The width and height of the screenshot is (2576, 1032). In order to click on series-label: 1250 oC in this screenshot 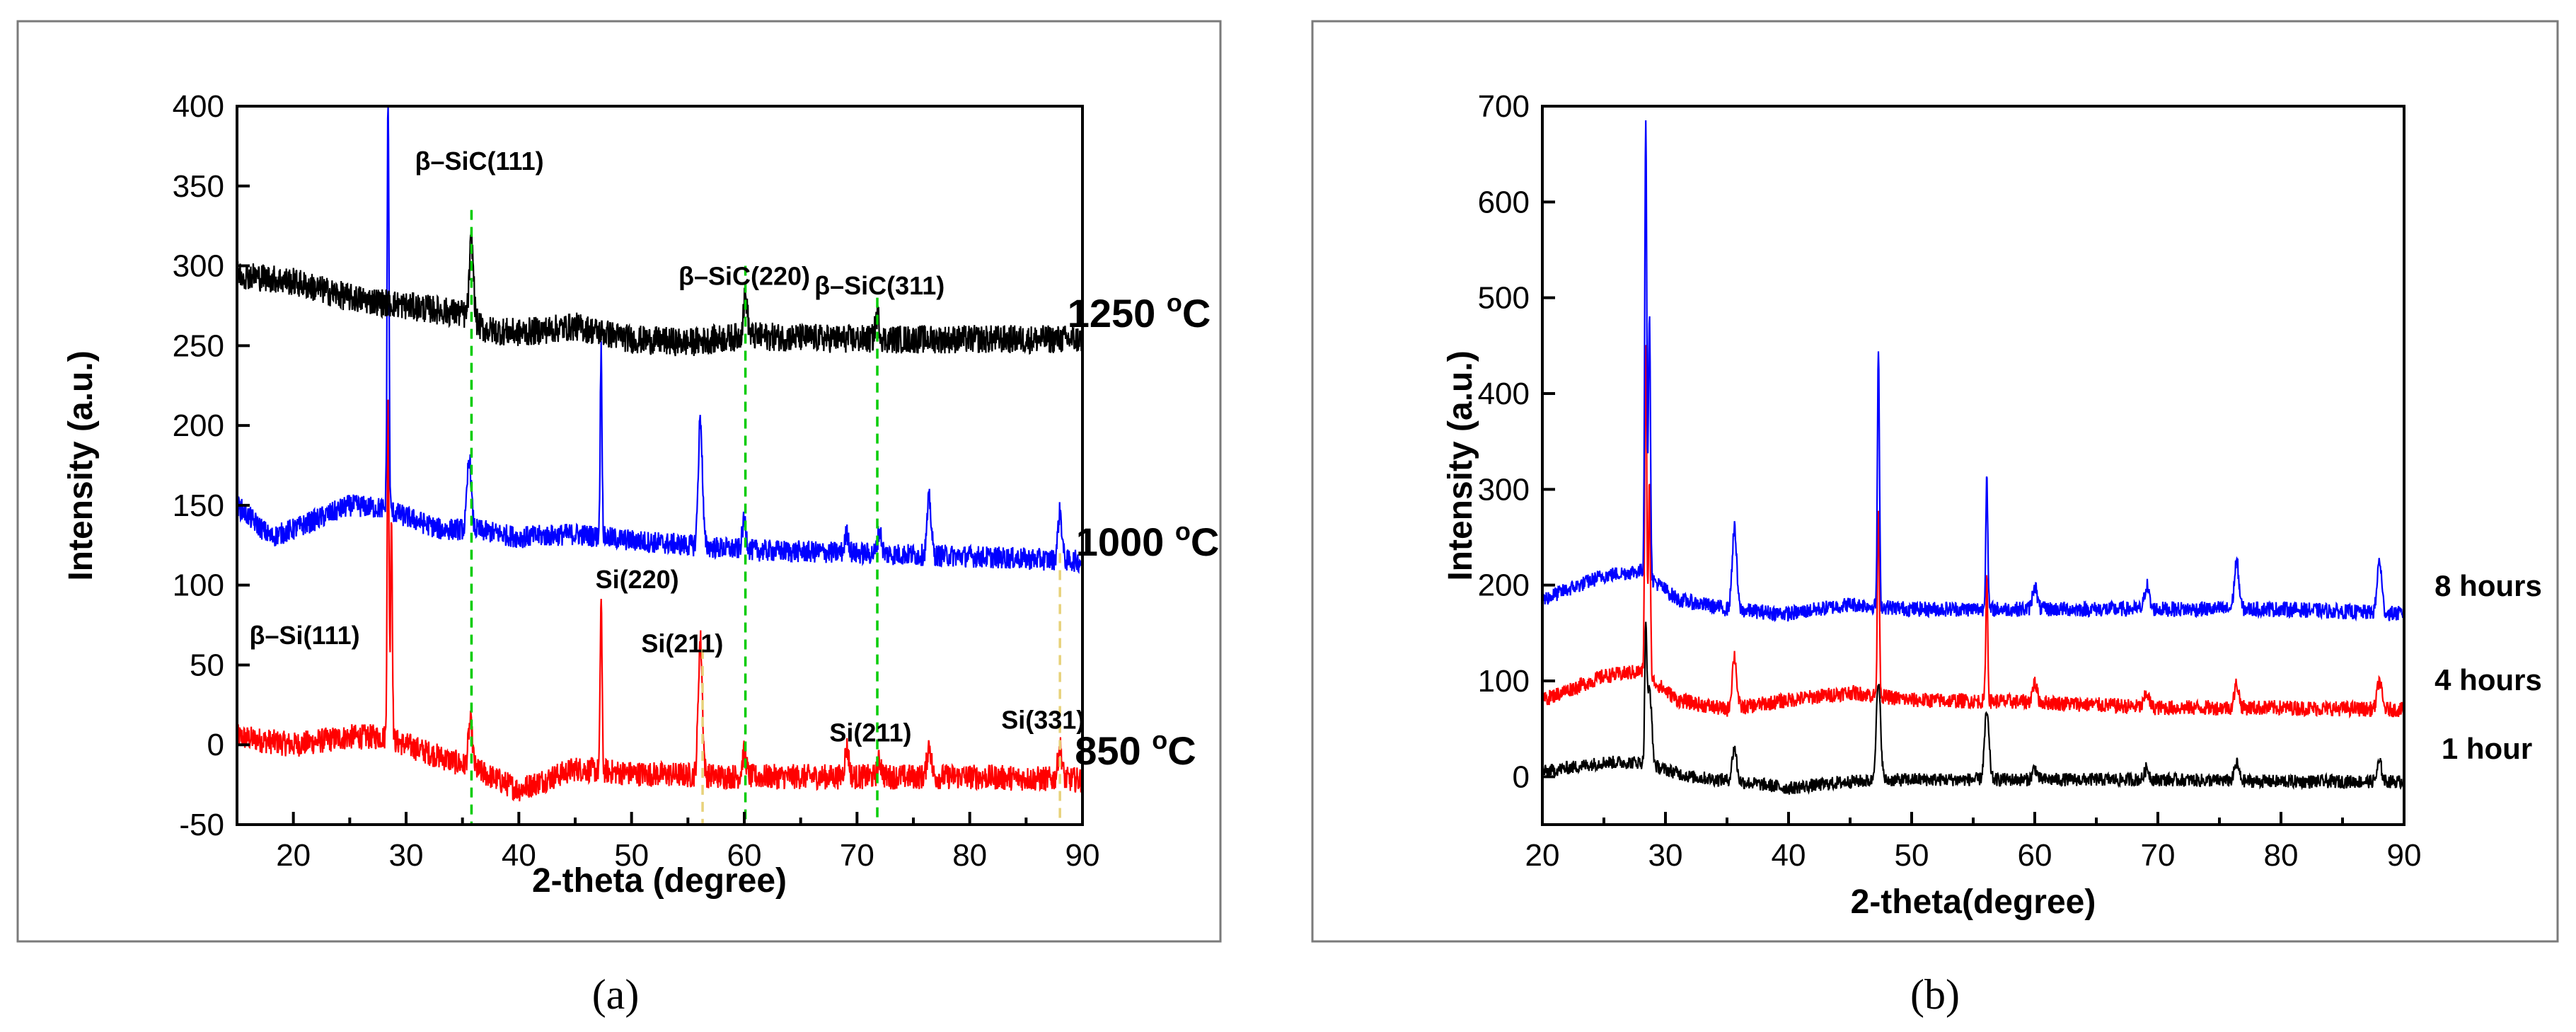, I will do `click(1139, 312)`.